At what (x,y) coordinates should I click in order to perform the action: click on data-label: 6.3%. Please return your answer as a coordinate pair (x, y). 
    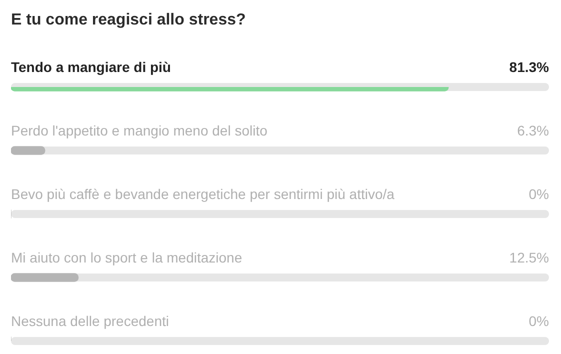
    Looking at the image, I should click on (533, 130).